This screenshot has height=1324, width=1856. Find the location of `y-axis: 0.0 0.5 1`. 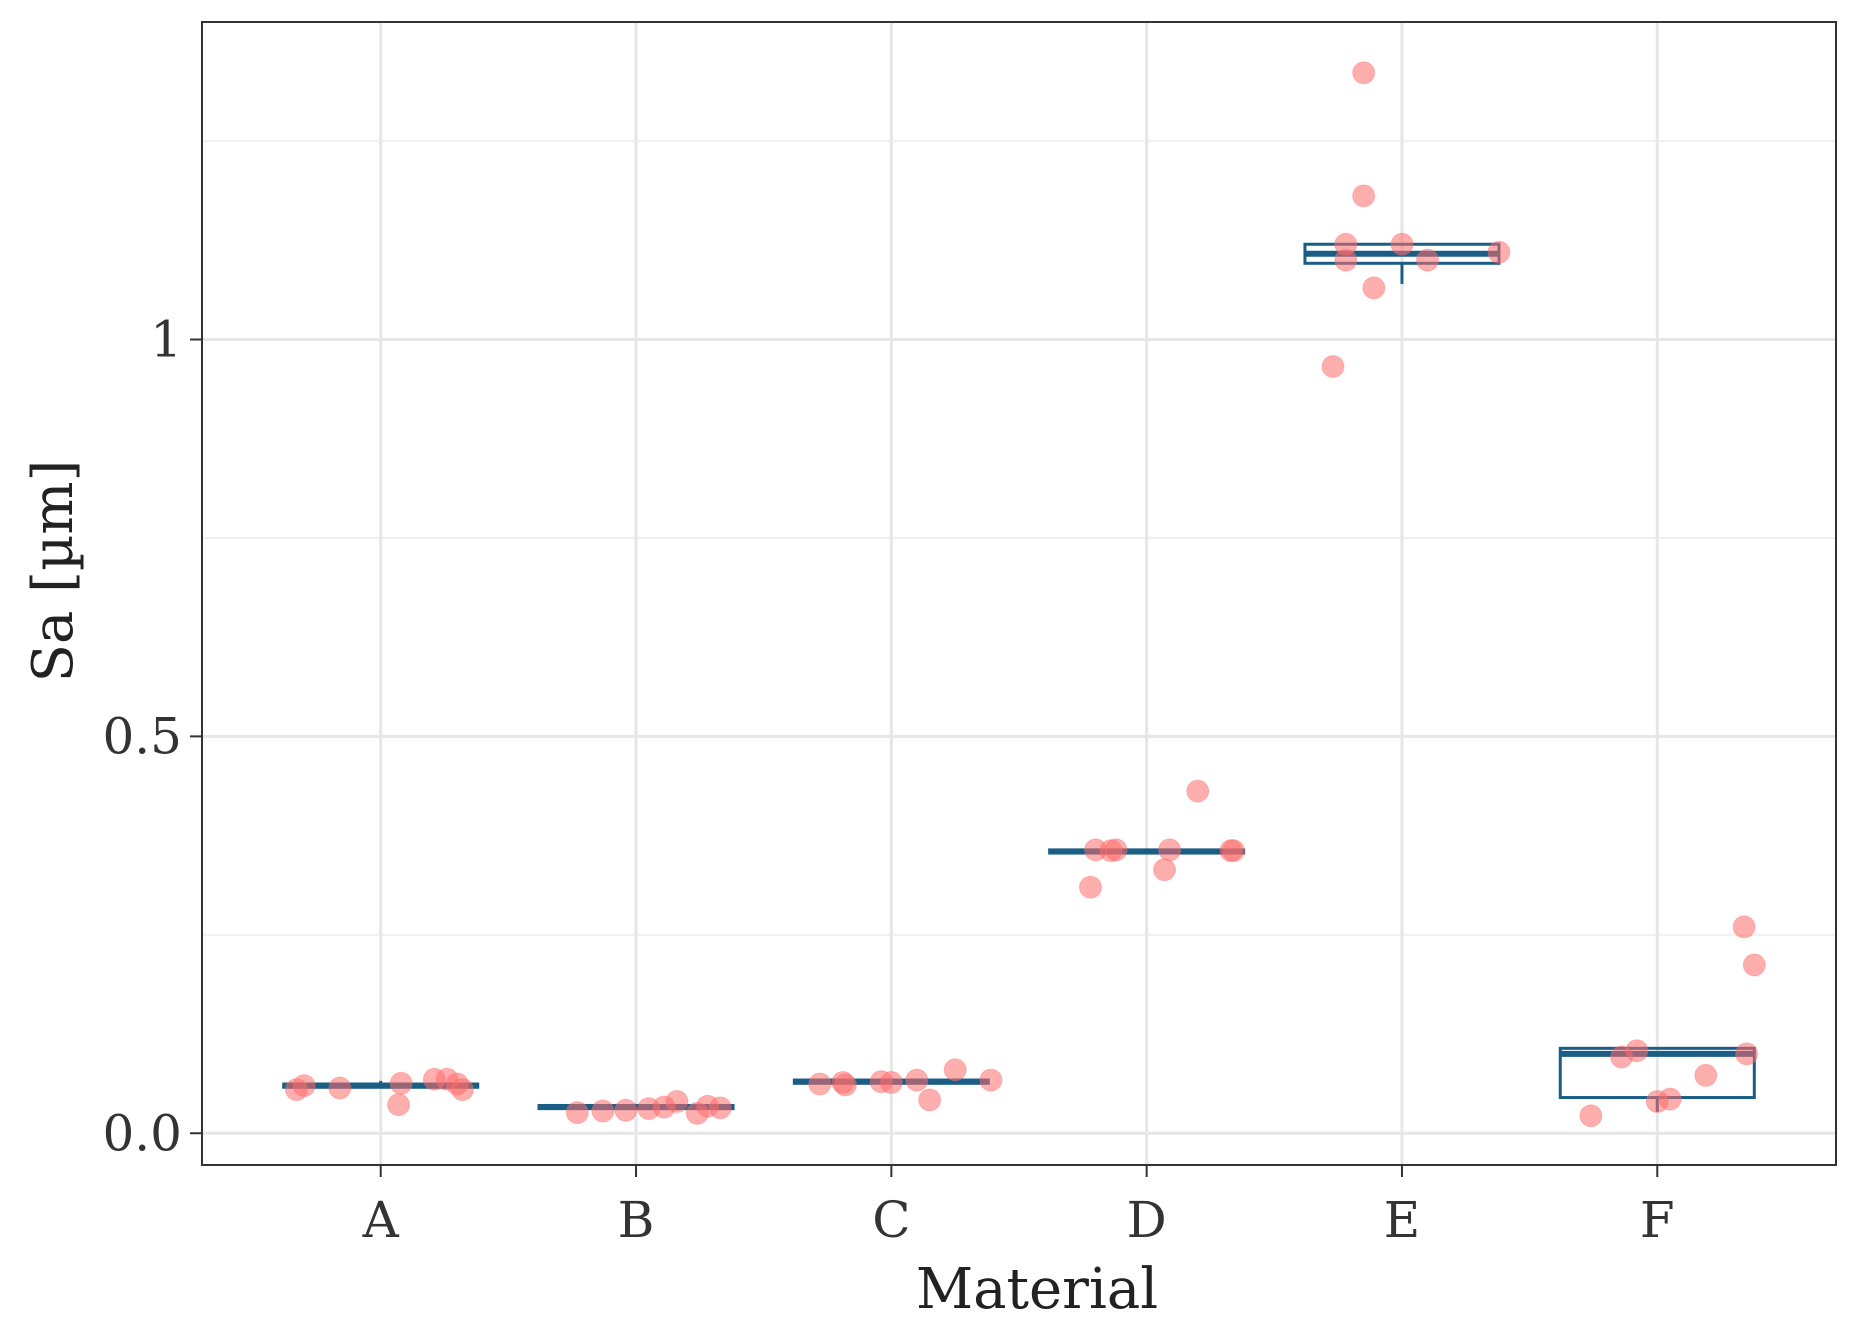

y-axis: 0.0 0.5 1 is located at coordinates (152, 736).